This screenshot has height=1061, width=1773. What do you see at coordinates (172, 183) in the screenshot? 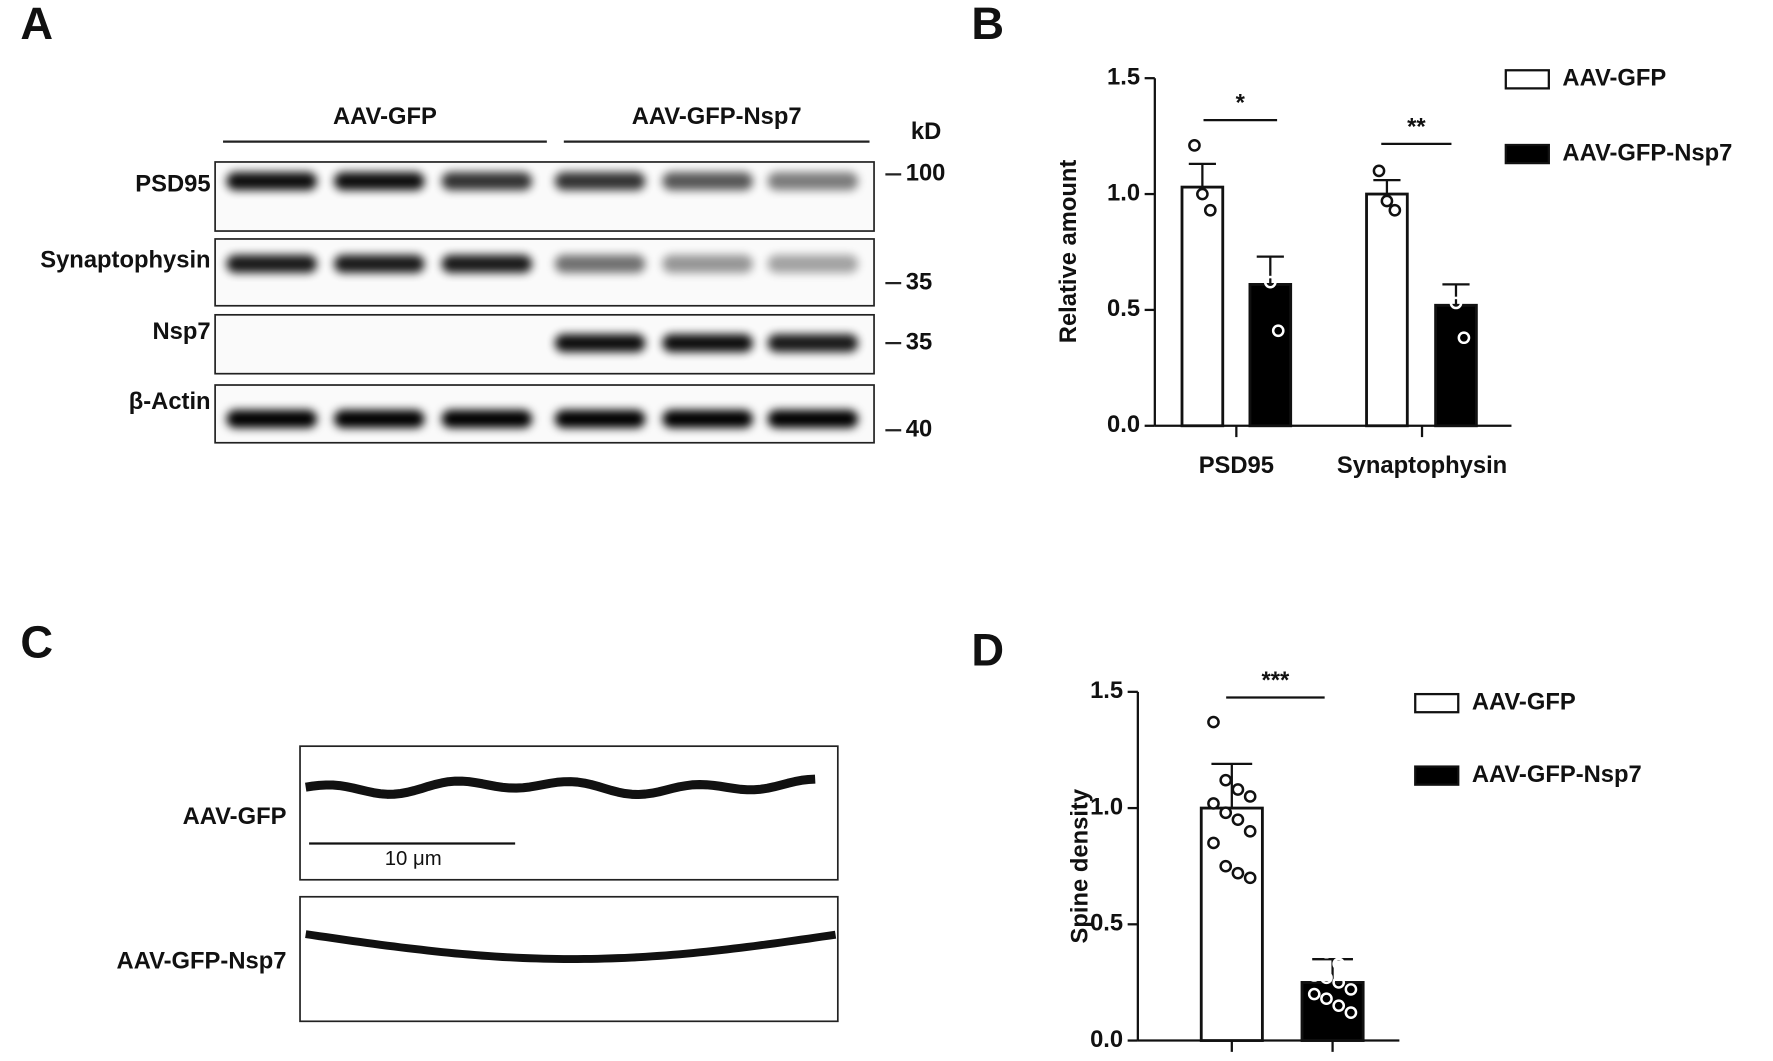
I see `row-label: PSD95` at bounding box center [172, 183].